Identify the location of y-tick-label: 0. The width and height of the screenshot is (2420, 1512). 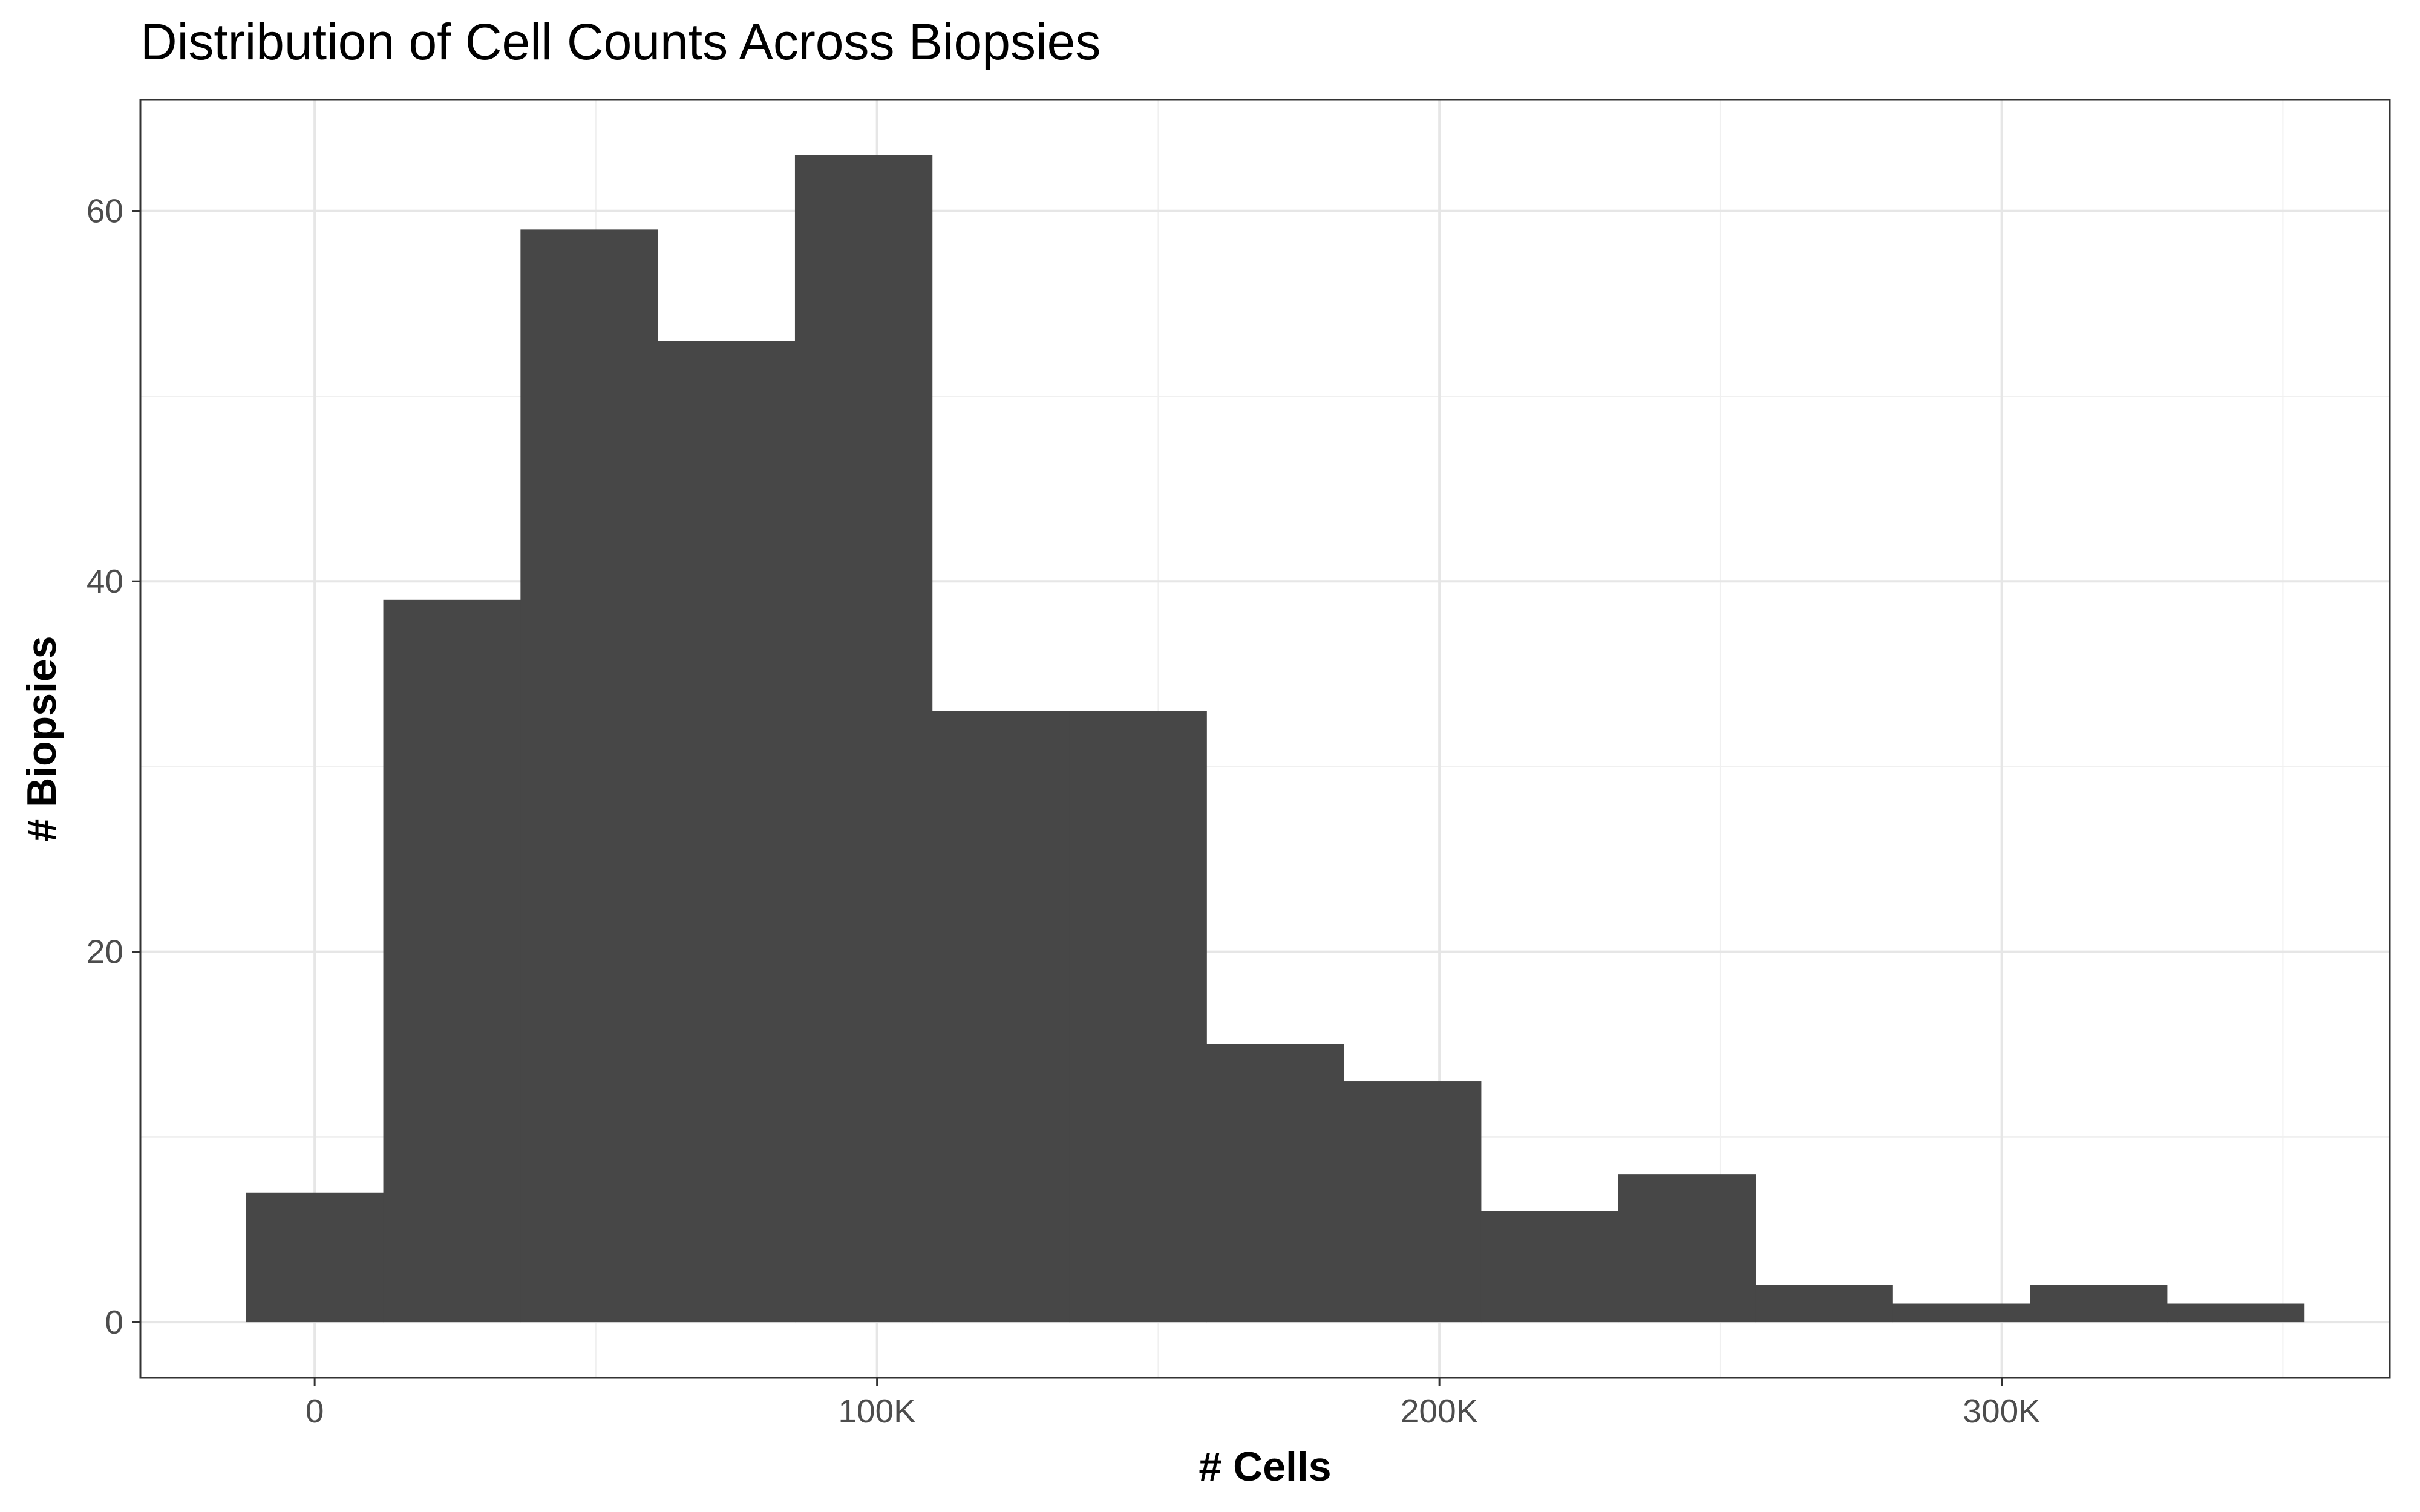
(114, 1322).